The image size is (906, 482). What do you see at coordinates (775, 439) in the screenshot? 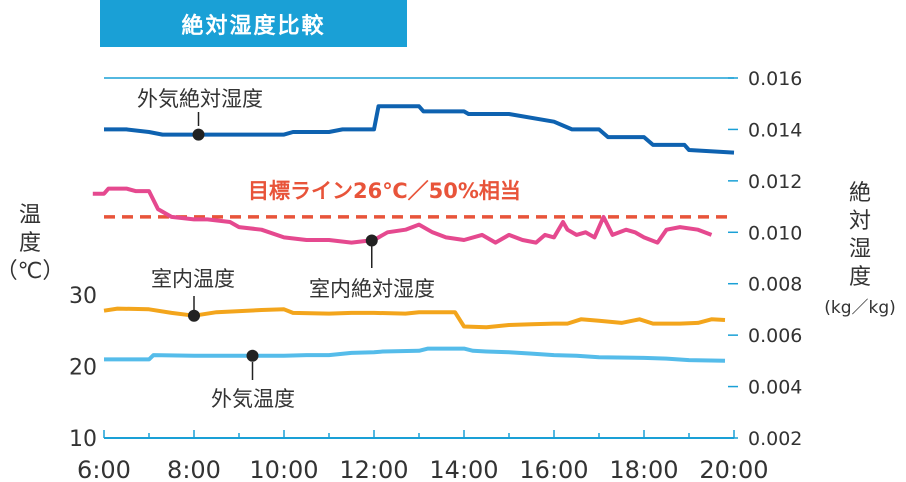
I see `right-tick-label: 0.002` at bounding box center [775, 439].